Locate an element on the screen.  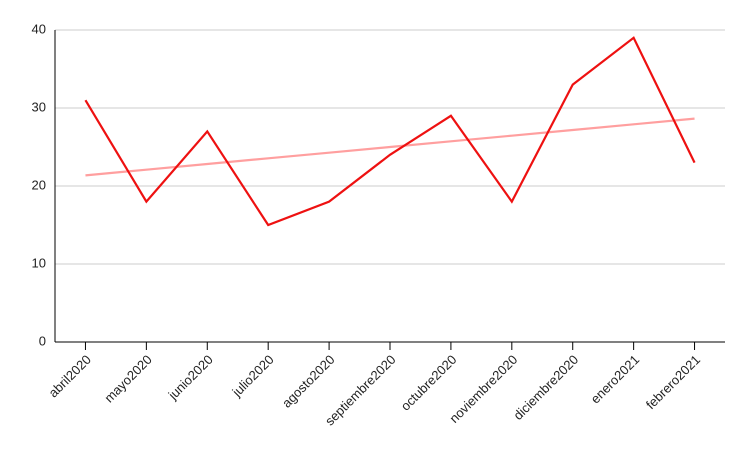
y-tick-label: 0 is located at coordinates (42, 340).